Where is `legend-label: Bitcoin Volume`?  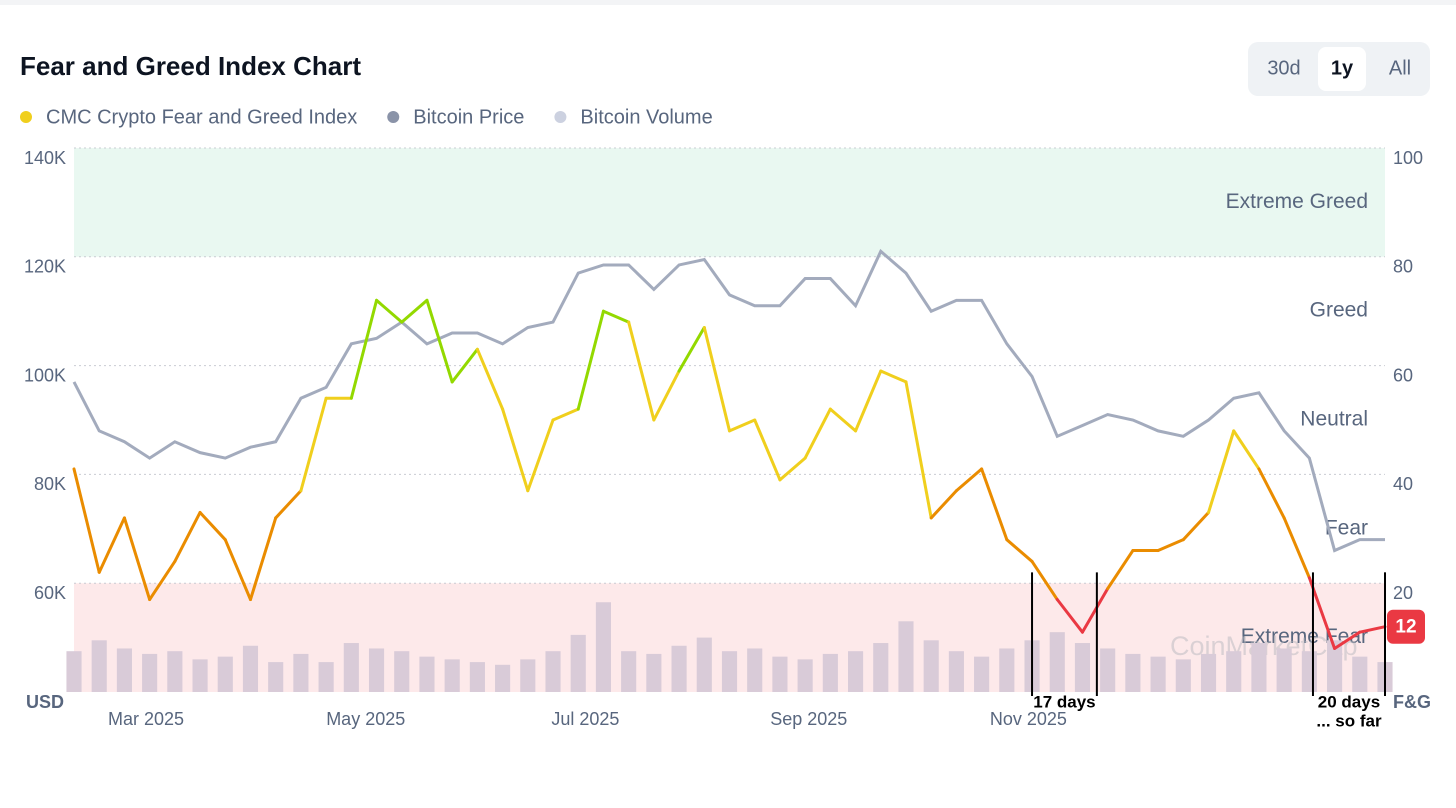 legend-label: Bitcoin Volume is located at coordinates (646, 117).